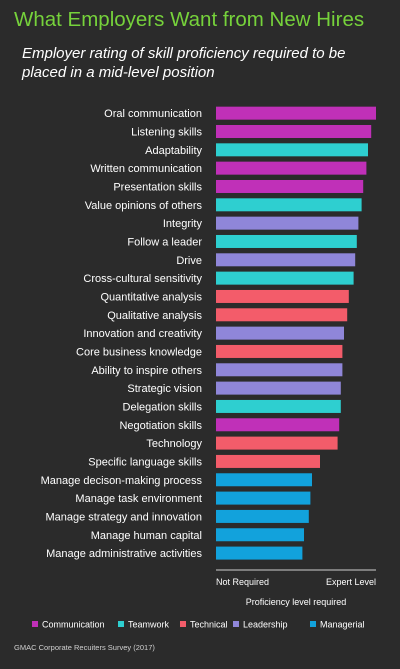  Describe the element at coordinates (313, 624) in the screenshot. I see `legend-swatch-managerial` at that location.